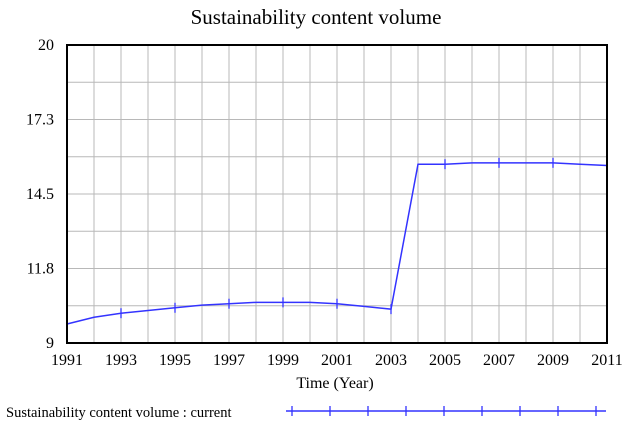 Image resolution: width=635 pixels, height=424 pixels. What do you see at coordinates (40, 269) in the screenshot?
I see `y-tick-label: 11.8` at bounding box center [40, 269].